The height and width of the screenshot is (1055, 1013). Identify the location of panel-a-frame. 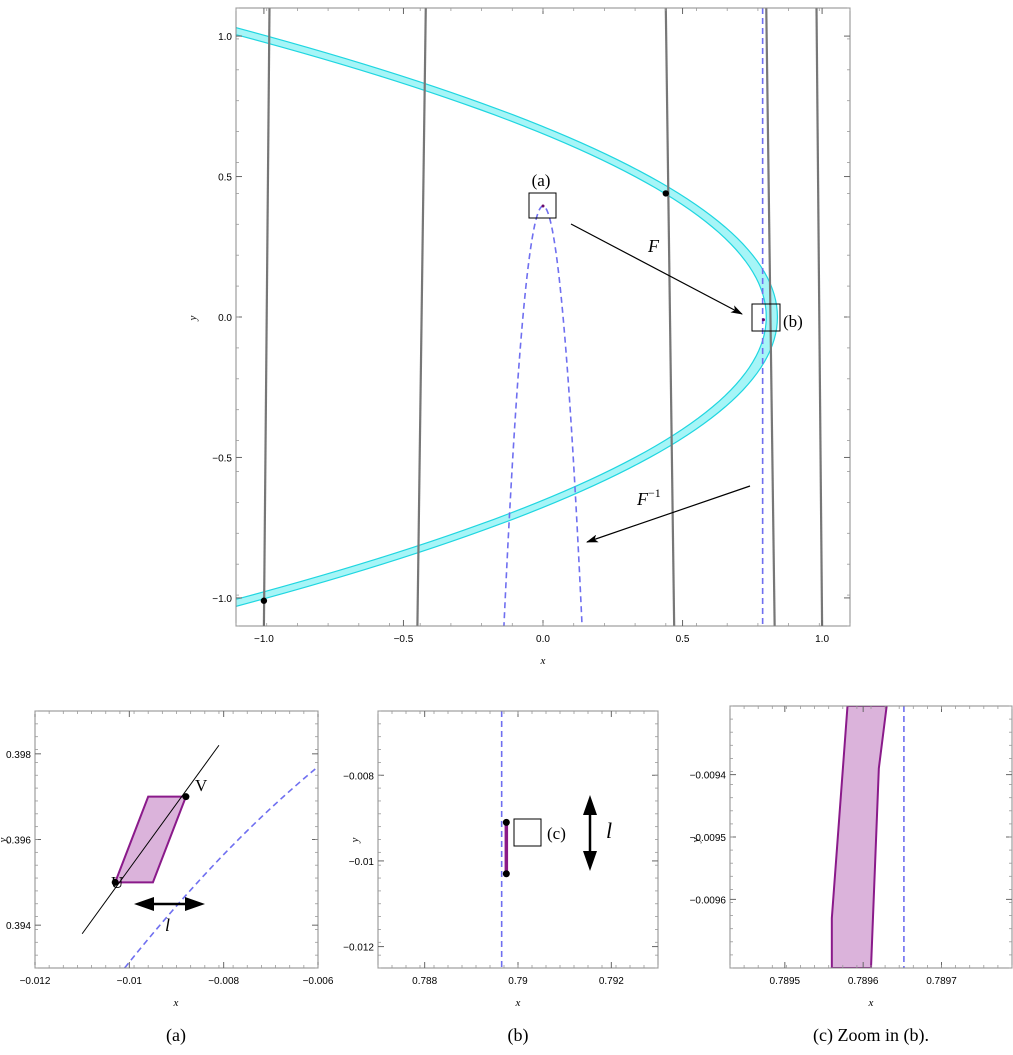
(176, 839).